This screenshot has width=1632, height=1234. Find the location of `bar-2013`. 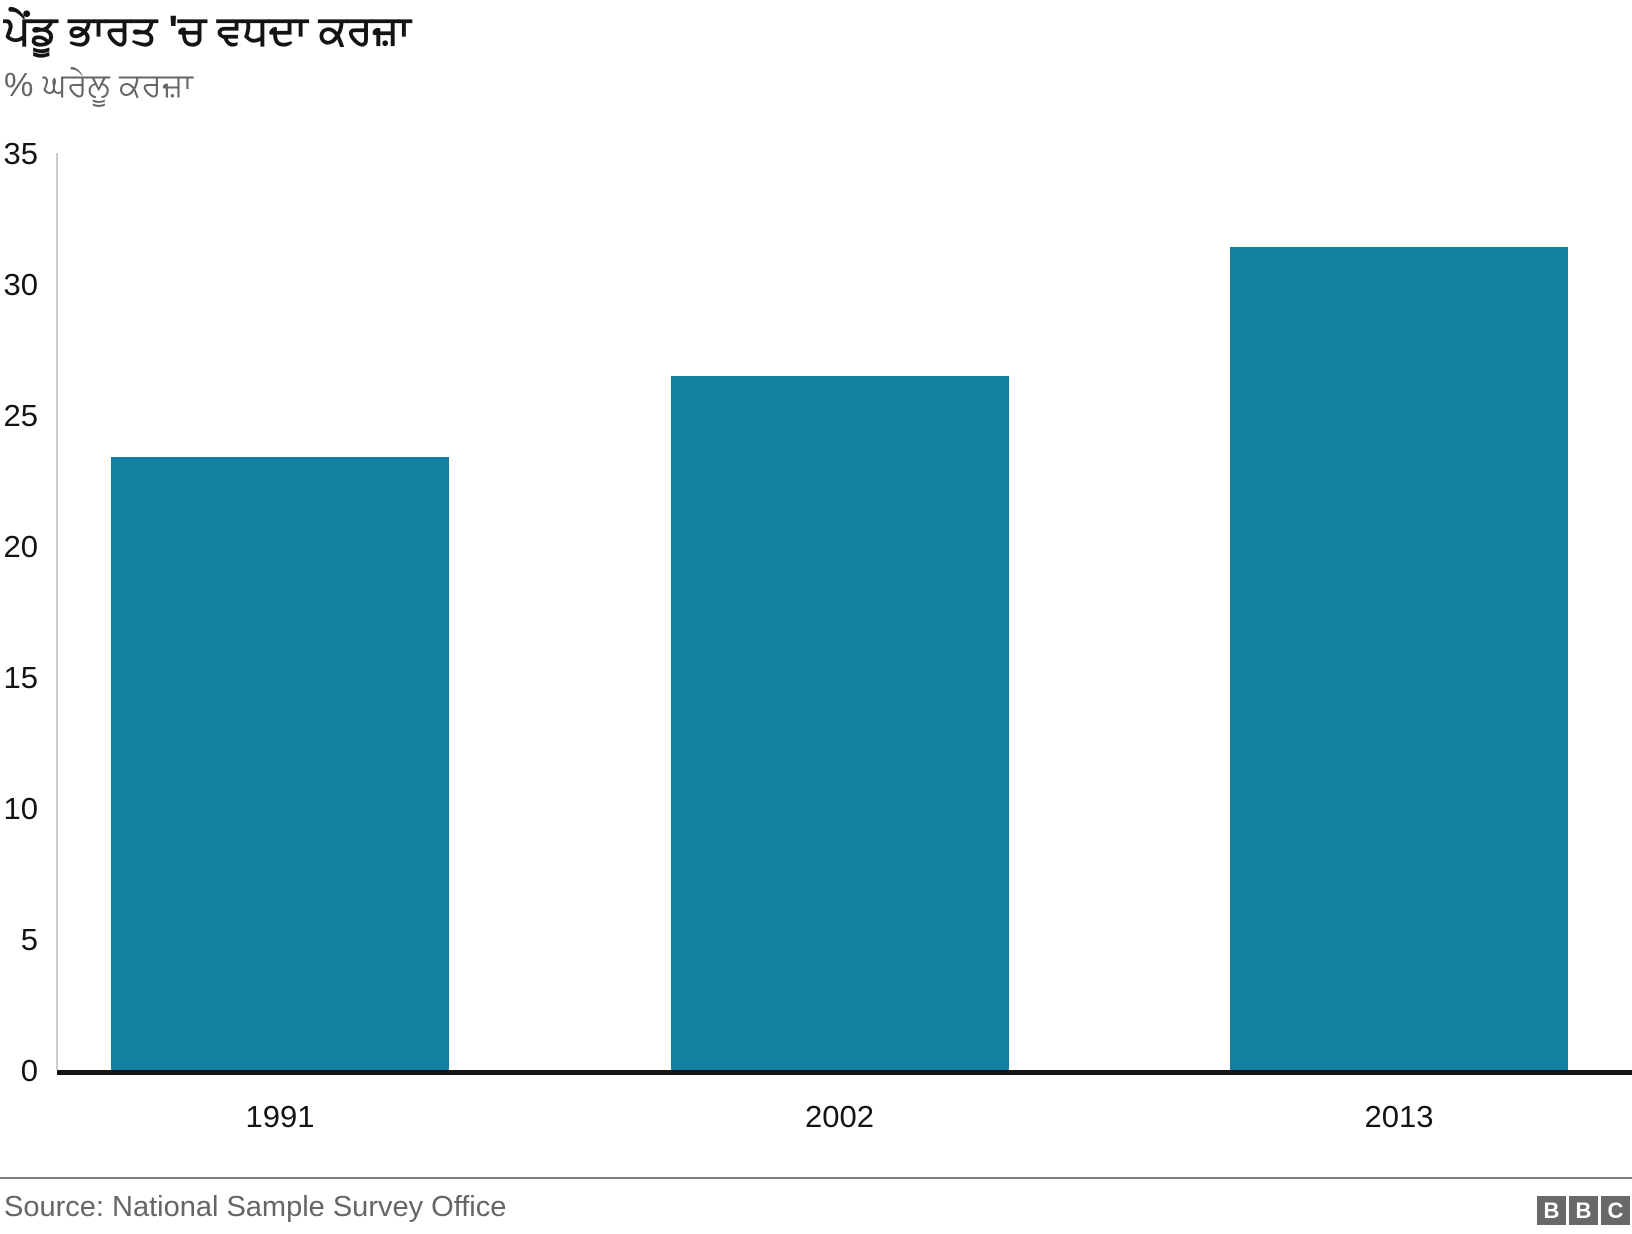

bar-2013 is located at coordinates (1399, 658).